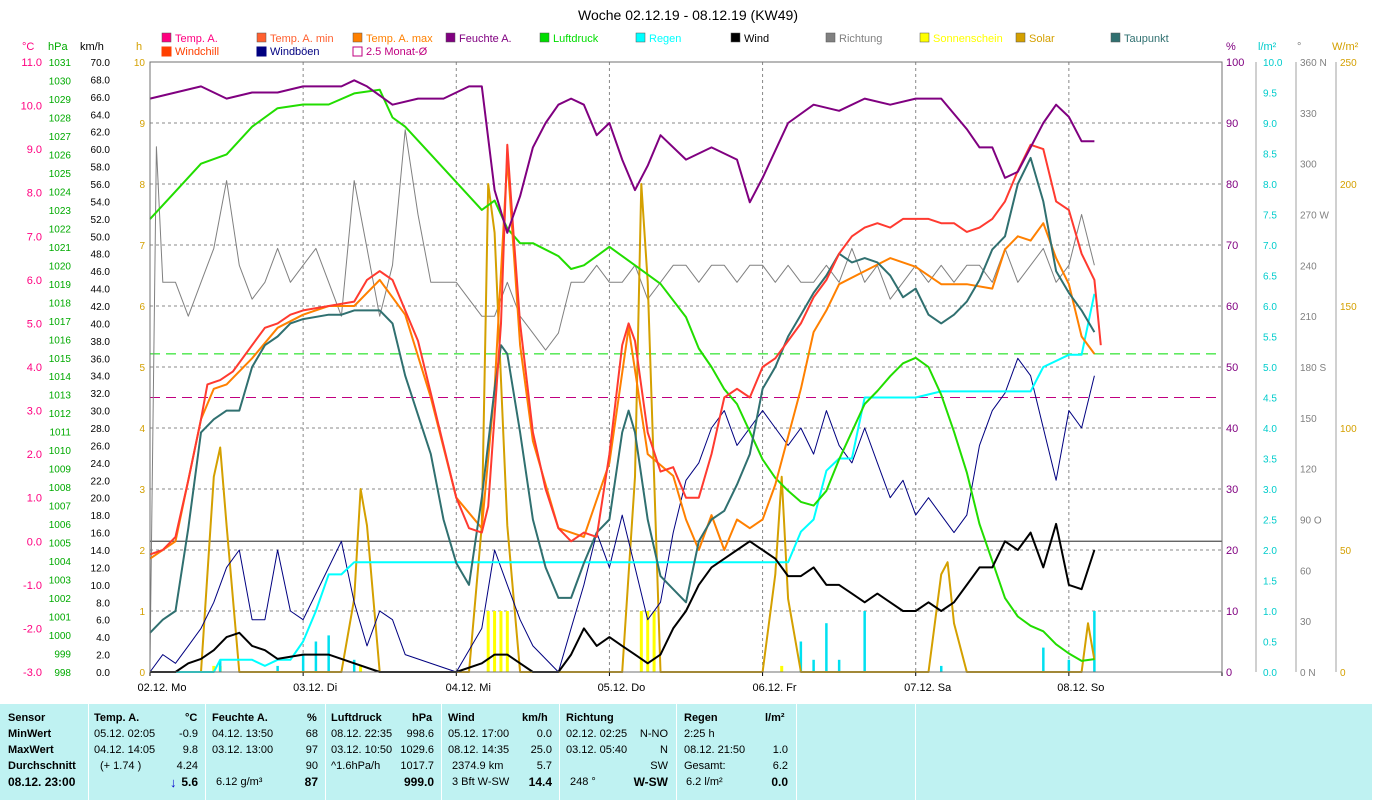 This screenshot has width=1381, height=800. Describe the element at coordinates (704, 782) in the screenshot. I see `stats-now-rain-total: 6.2 l/m²` at that location.